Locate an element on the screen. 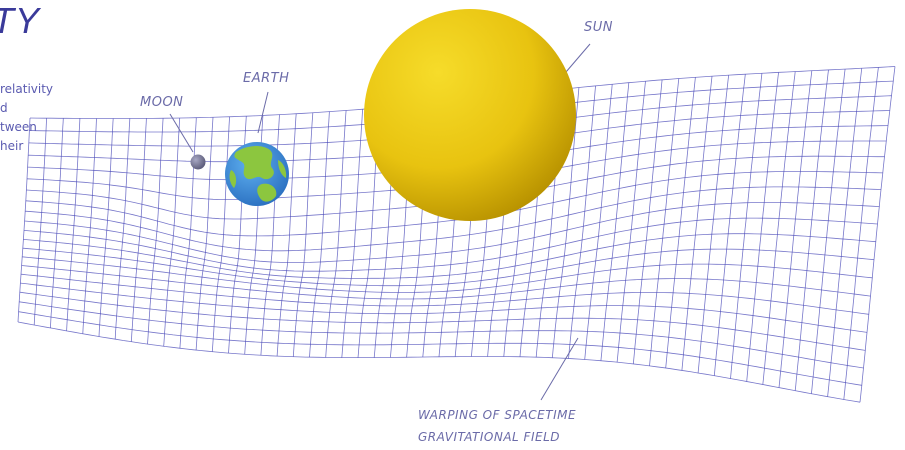  warp-label-line-2: GRAVITATIONAL FIELD is located at coordinates (489, 437).